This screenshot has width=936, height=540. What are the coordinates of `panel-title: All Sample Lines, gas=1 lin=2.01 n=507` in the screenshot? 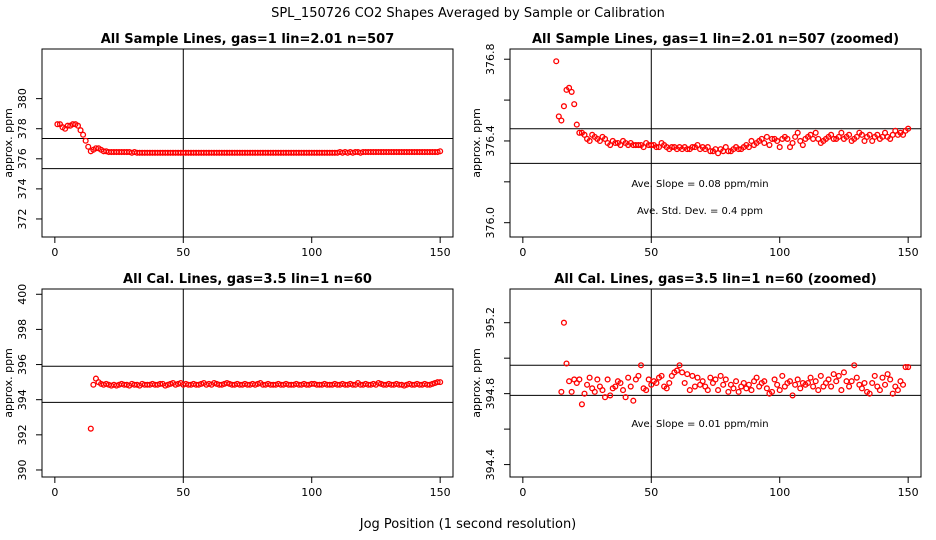 It's located at (248, 39).